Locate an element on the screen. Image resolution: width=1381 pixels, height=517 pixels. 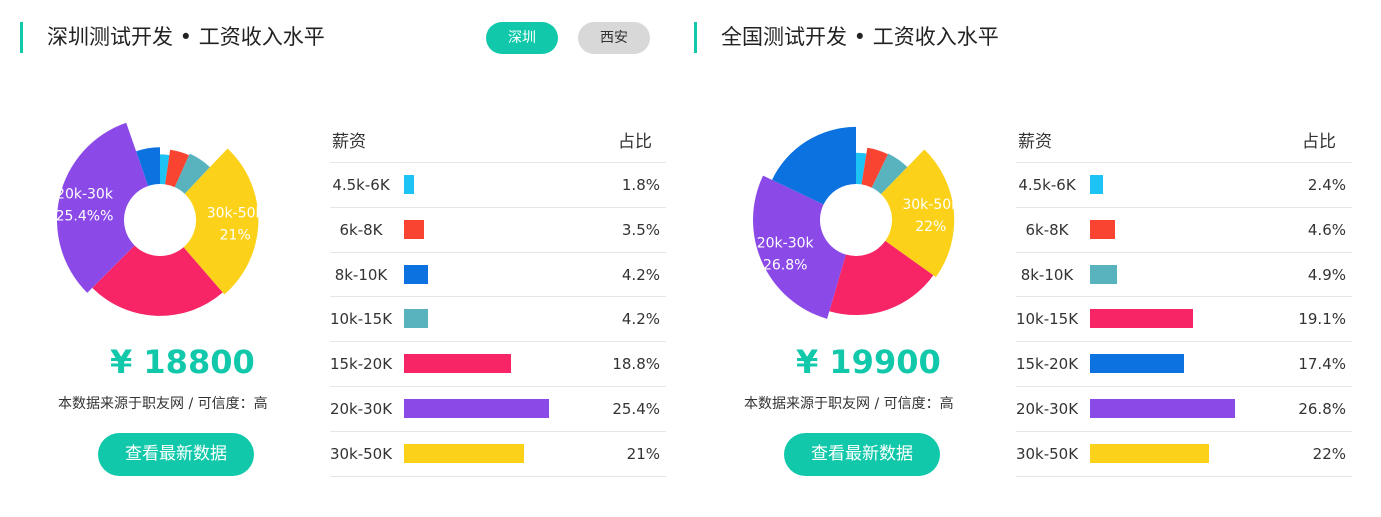
donut-slice-label: 25.4%% is located at coordinates (85, 217).